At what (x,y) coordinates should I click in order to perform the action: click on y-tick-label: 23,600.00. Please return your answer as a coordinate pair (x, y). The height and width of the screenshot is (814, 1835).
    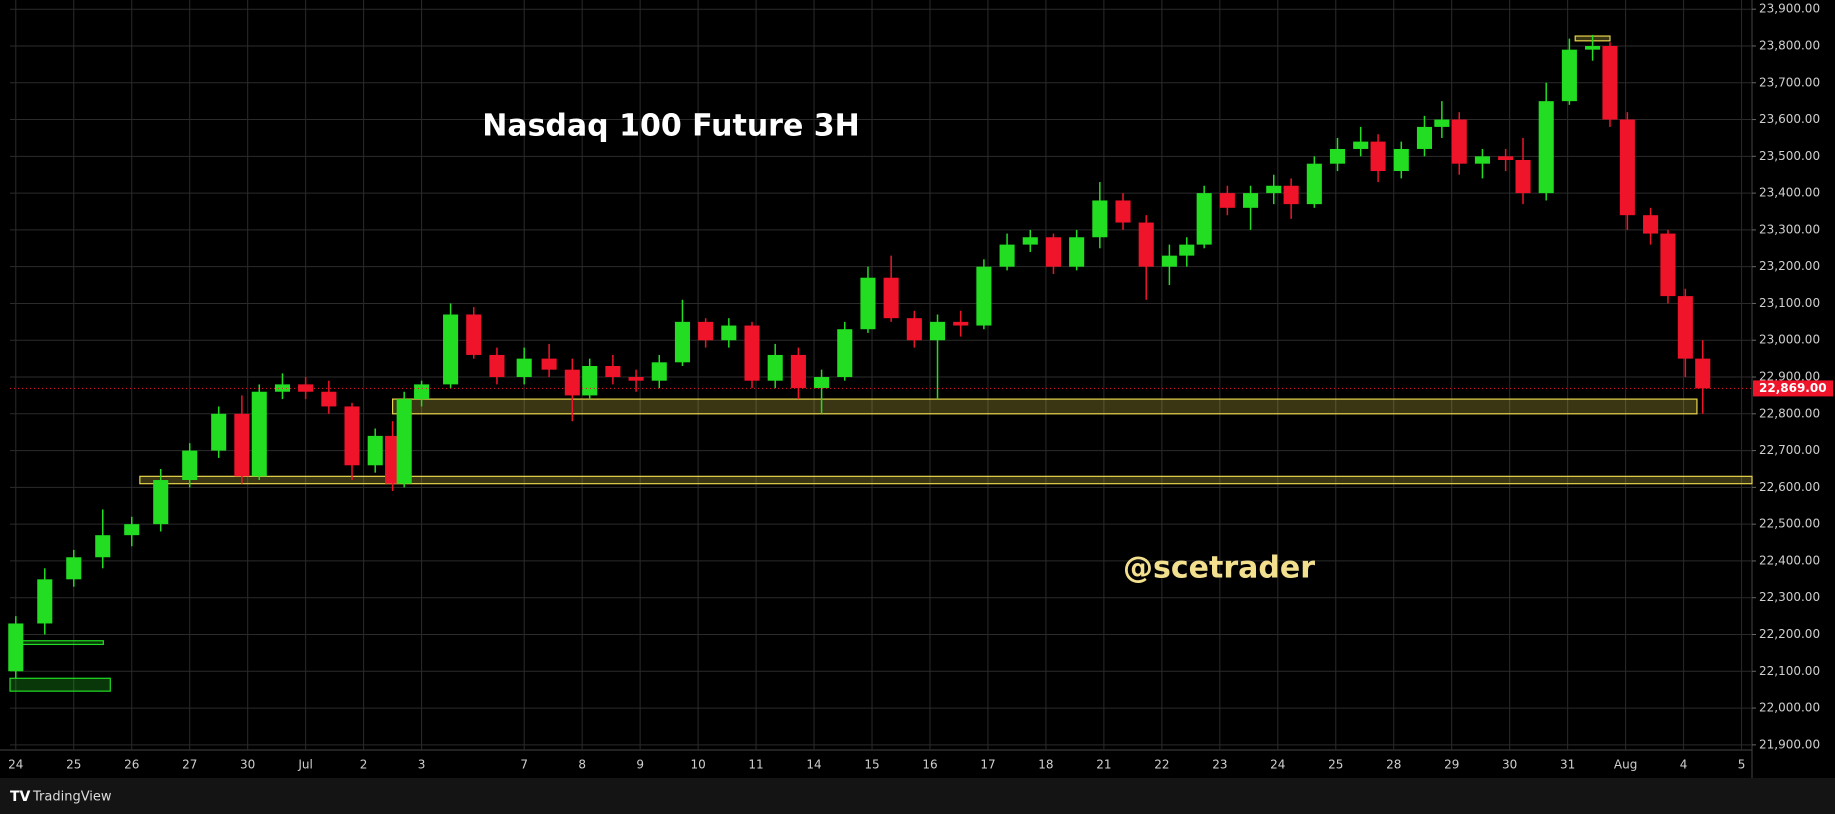
    Looking at the image, I should click on (1789, 119).